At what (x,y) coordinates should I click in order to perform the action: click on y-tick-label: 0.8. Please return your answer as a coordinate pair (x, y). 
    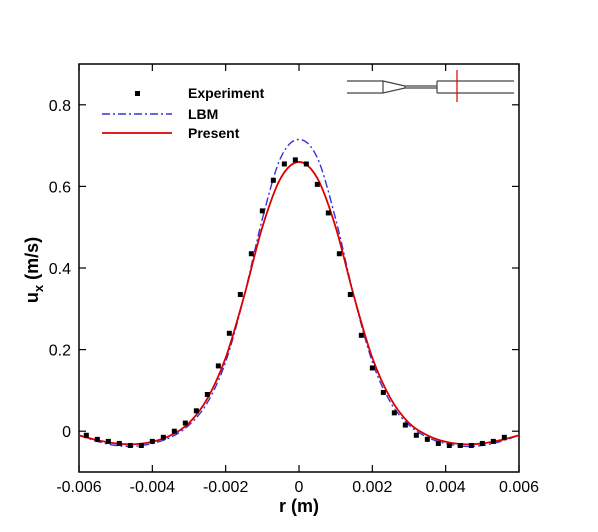
    Looking at the image, I should click on (60, 106).